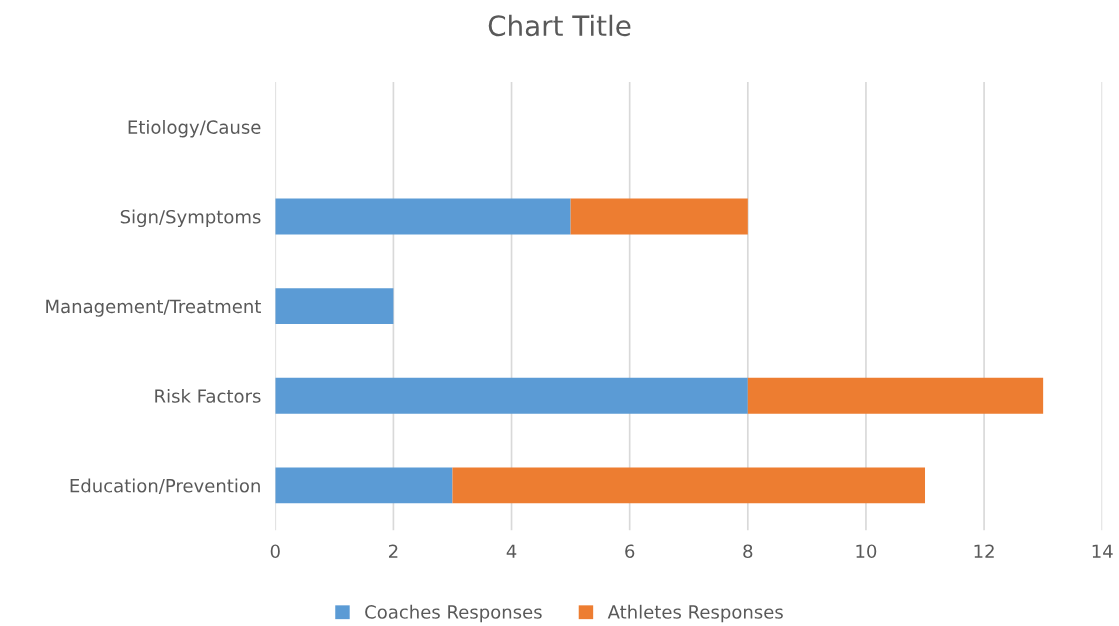  What do you see at coordinates (1102, 551) in the screenshot?
I see `x-tick-label: 14` at bounding box center [1102, 551].